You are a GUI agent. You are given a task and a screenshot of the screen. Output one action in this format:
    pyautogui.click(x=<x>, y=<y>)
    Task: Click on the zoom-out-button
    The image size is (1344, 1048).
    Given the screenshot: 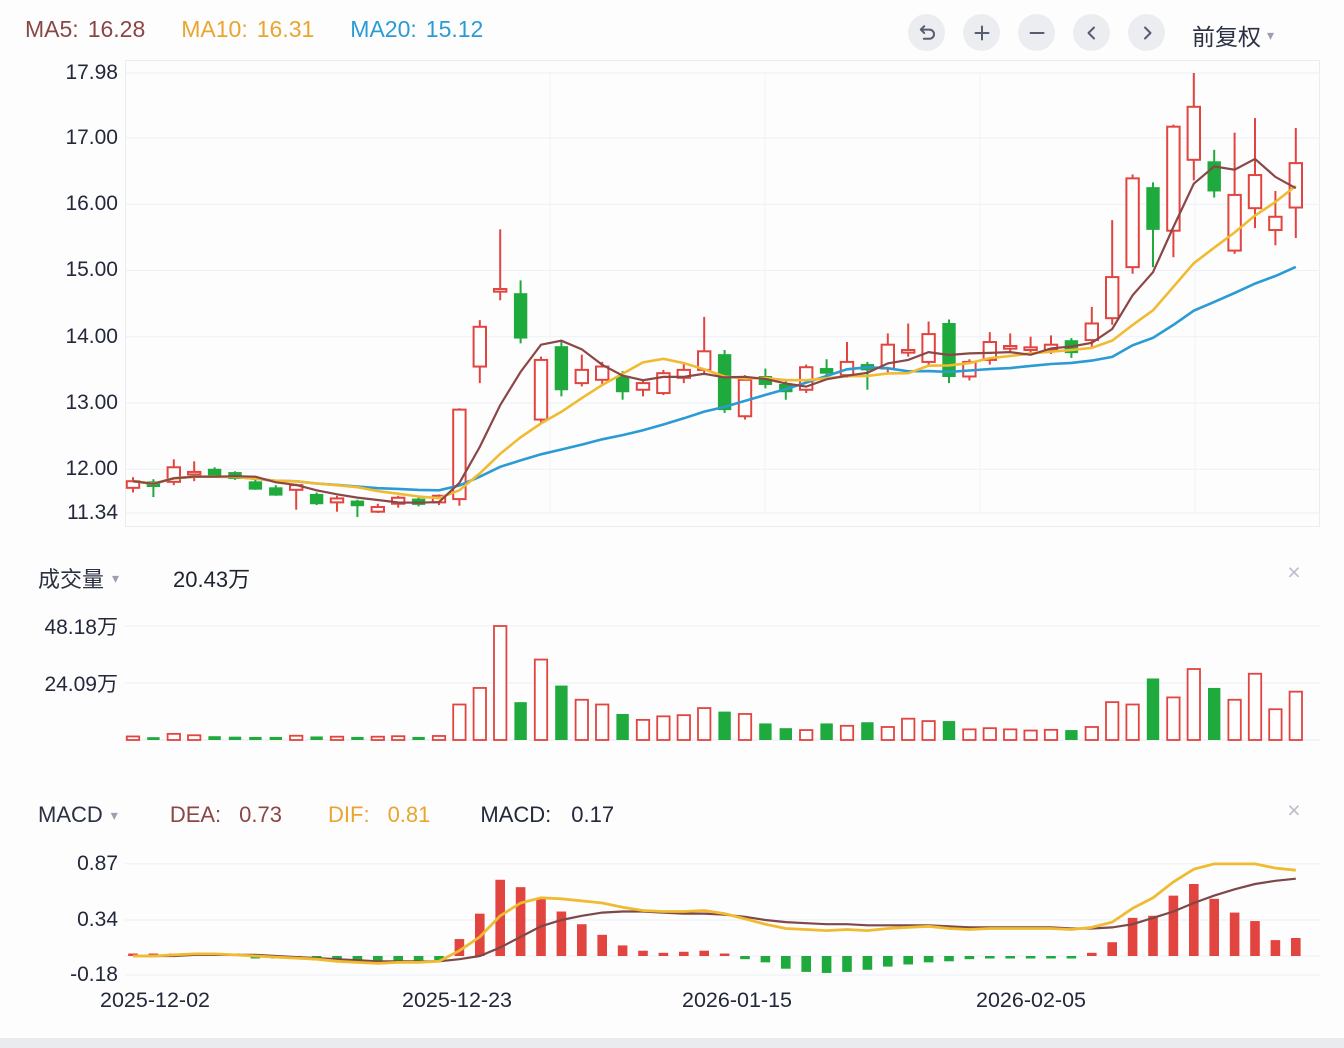 What is the action you would take?
    pyautogui.click(x=1036, y=32)
    